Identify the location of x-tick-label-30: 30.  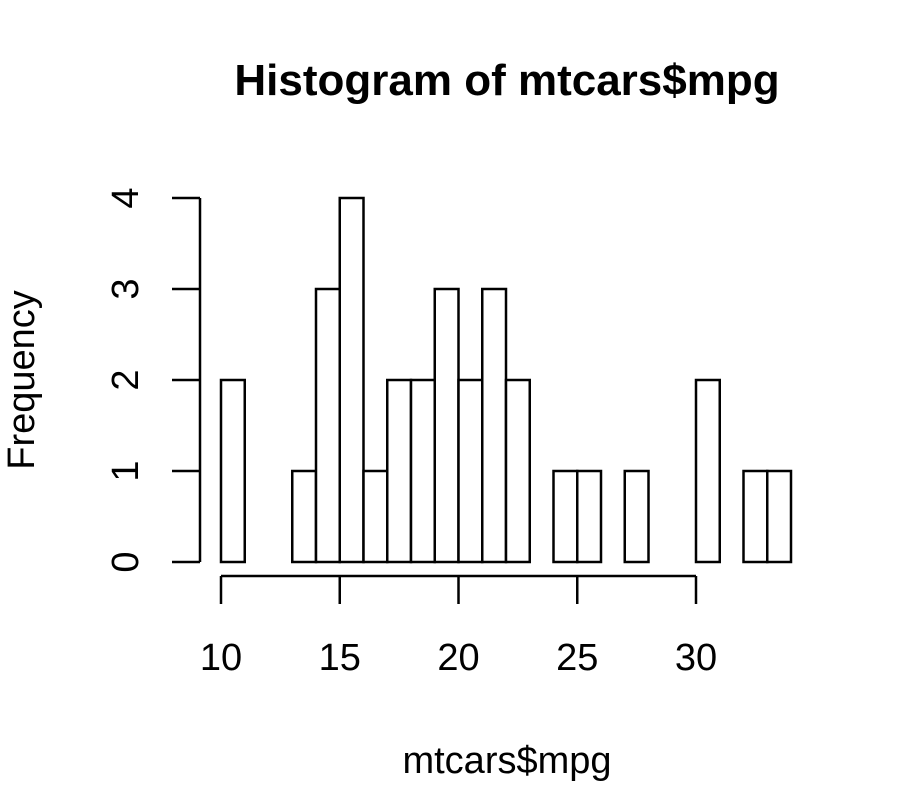
(696, 658).